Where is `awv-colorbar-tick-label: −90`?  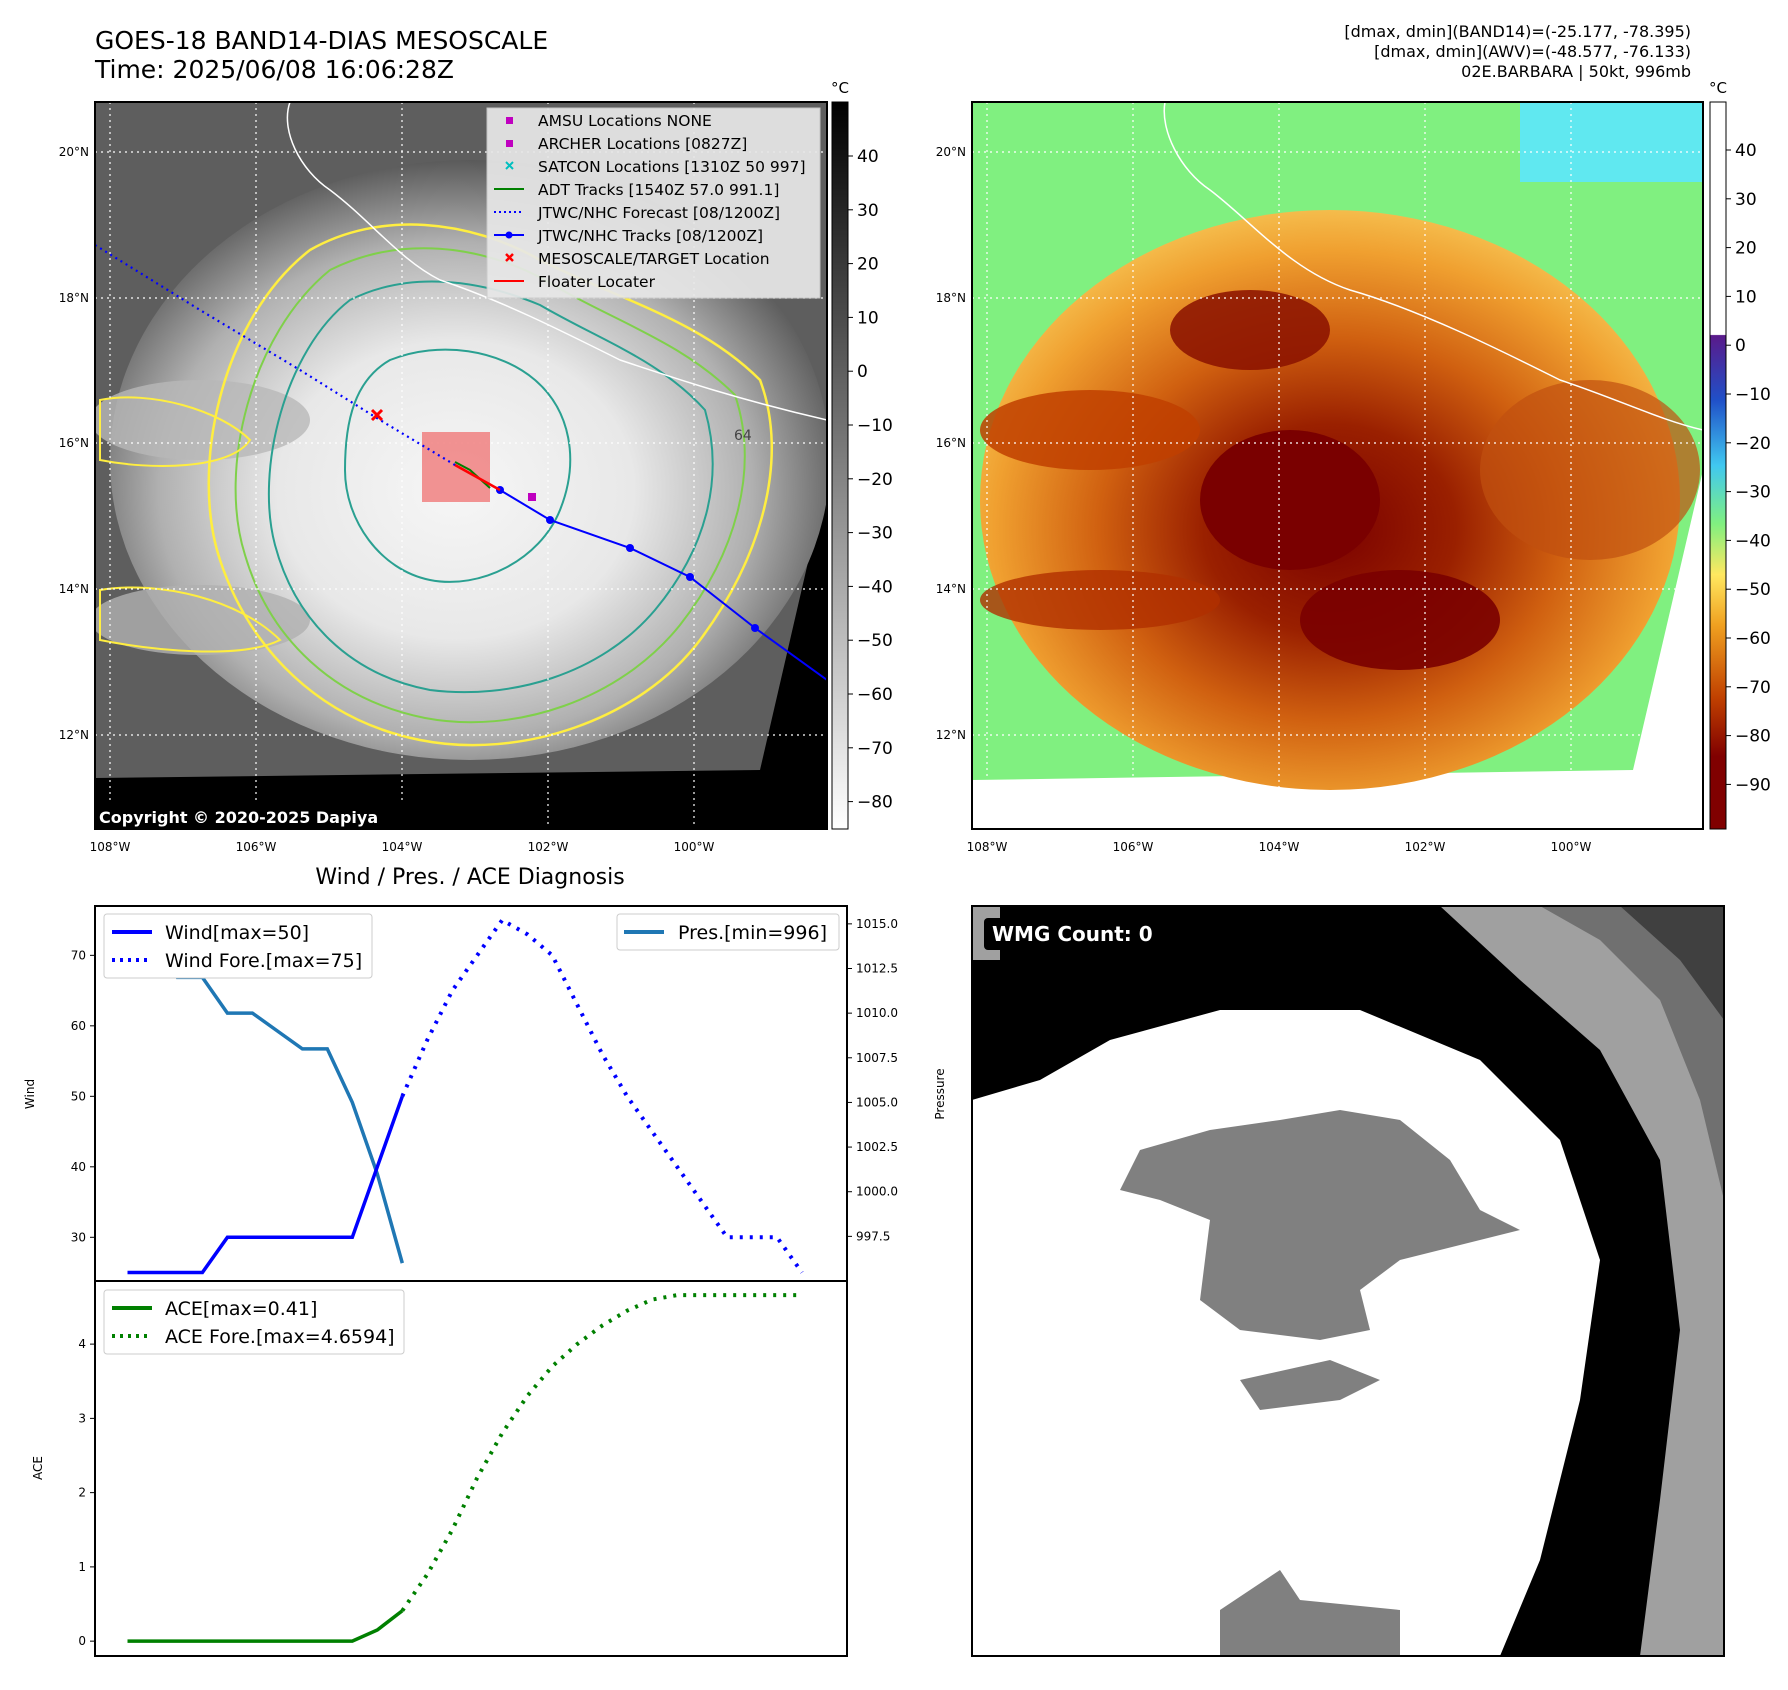
awv-colorbar-tick-label: −90 is located at coordinates (1753, 785).